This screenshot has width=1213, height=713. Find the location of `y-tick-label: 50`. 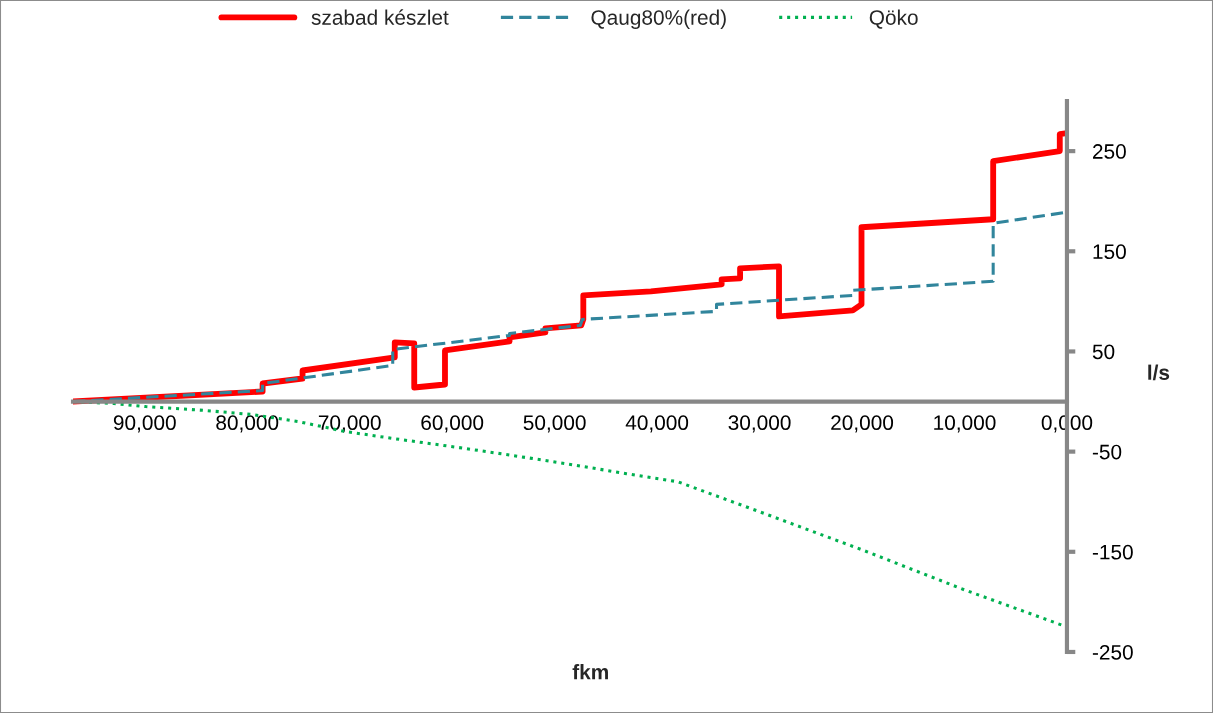

y-tick-label: 50 is located at coordinates (1103, 352).